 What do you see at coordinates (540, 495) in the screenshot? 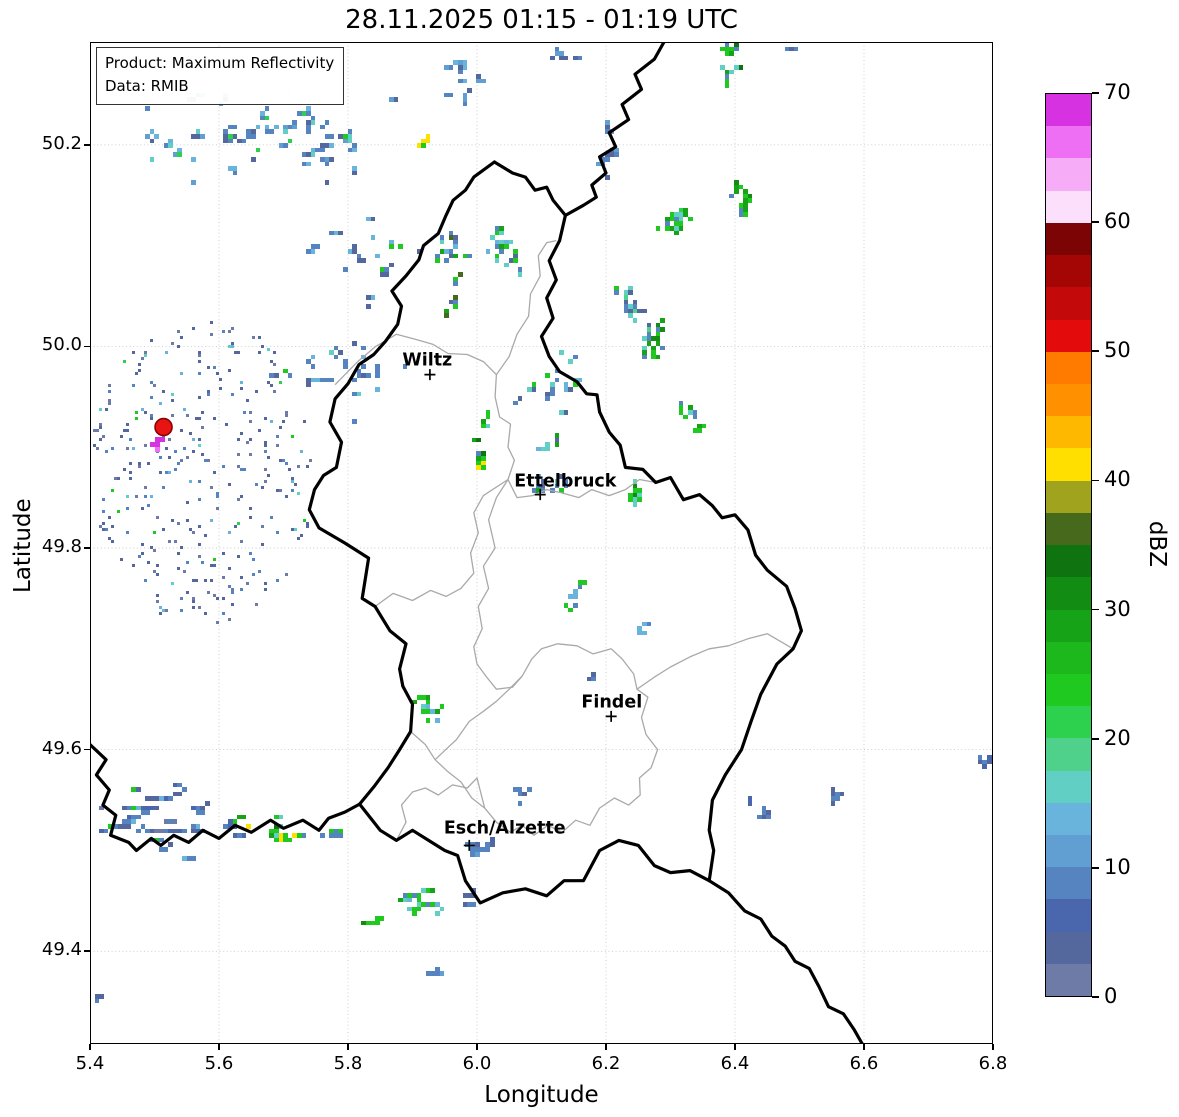
I see `city-marker` at bounding box center [540, 495].